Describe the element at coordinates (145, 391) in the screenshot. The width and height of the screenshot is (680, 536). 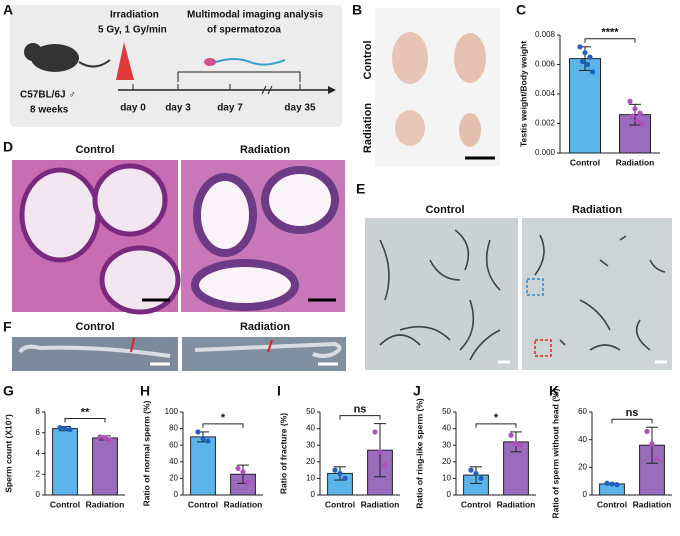
I see `panel-label: H` at that location.